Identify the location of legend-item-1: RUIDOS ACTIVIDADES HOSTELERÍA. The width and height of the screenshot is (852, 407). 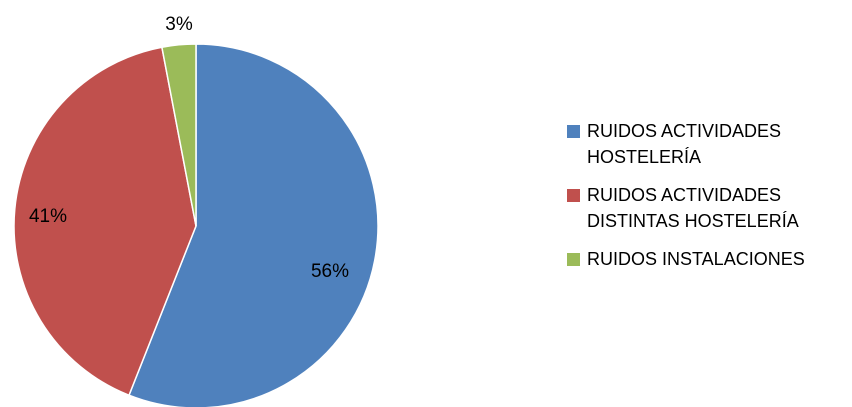
(707, 144).